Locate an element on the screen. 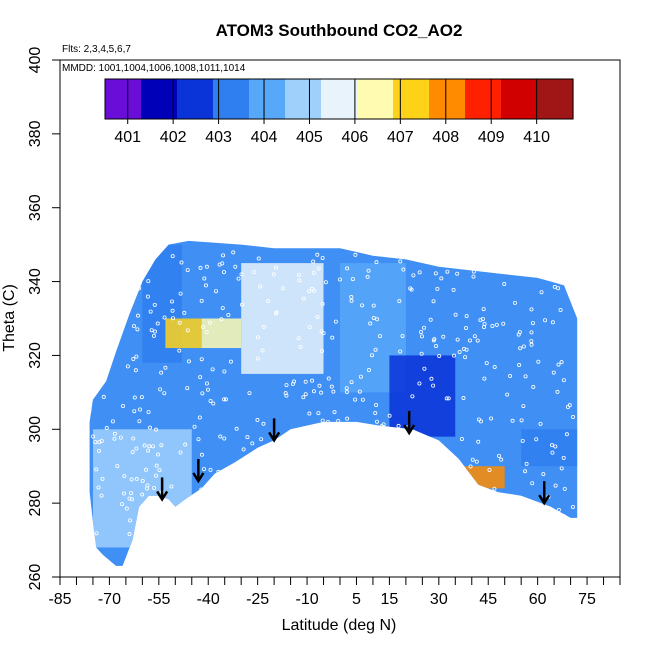  colorbar-segment is located at coordinates (339, 99).